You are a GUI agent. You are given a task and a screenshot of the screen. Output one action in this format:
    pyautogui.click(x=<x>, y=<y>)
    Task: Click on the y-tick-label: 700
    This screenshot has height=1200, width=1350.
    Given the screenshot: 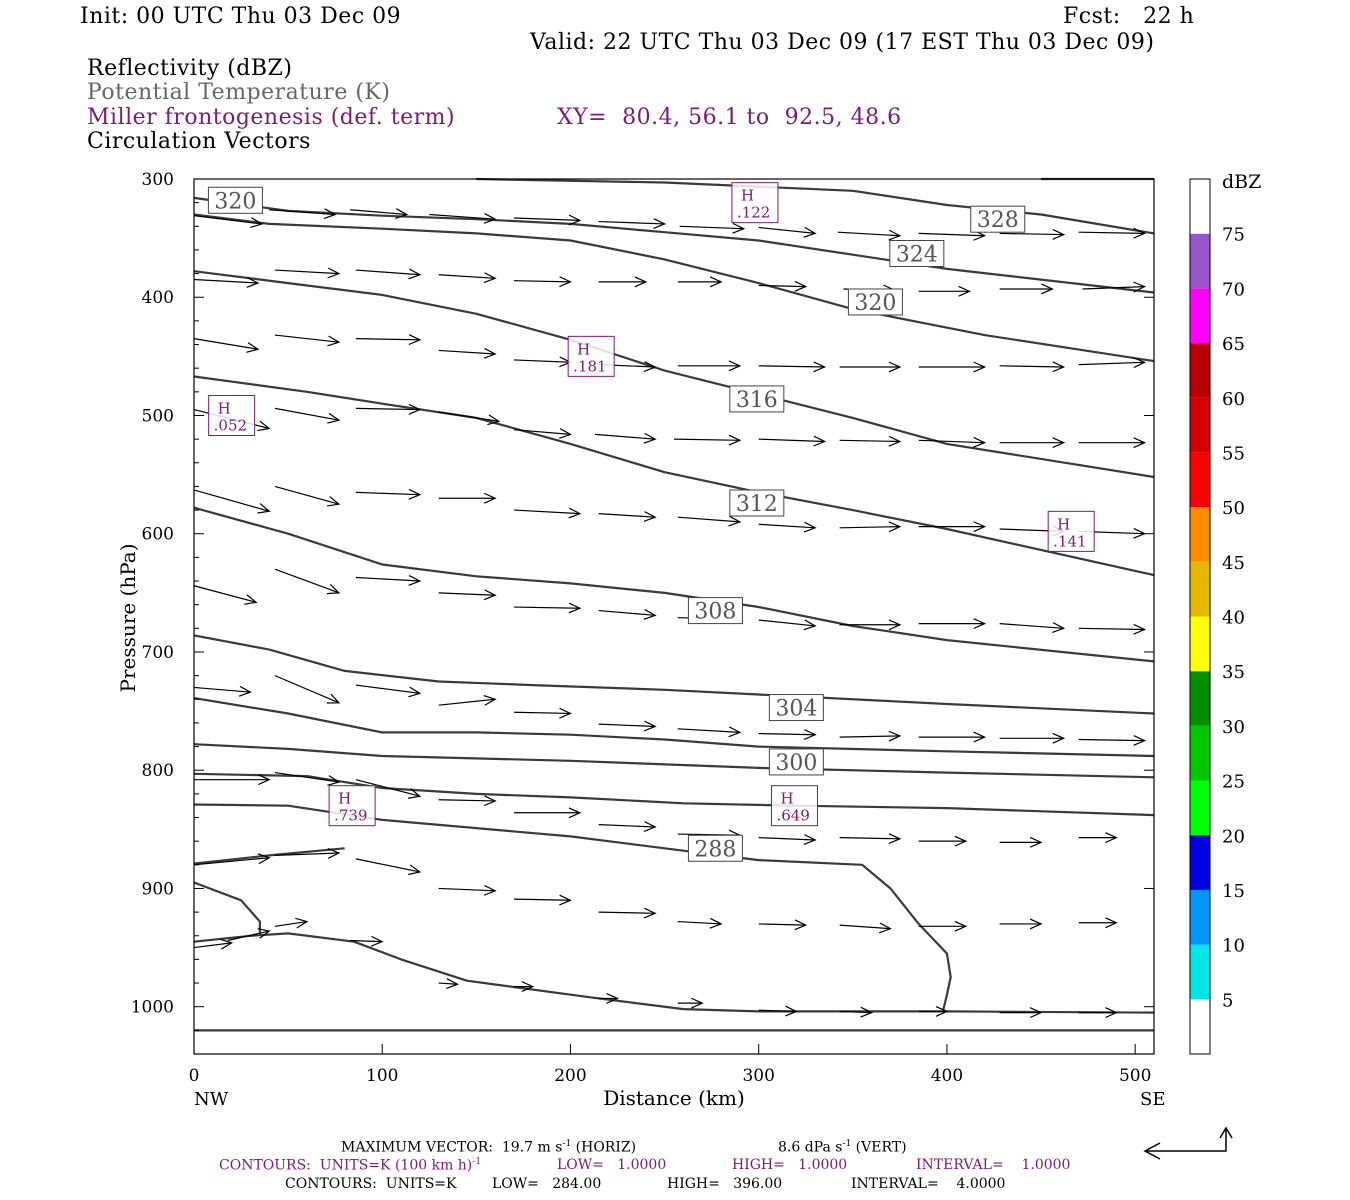 What is the action you would take?
    pyautogui.click(x=158, y=653)
    